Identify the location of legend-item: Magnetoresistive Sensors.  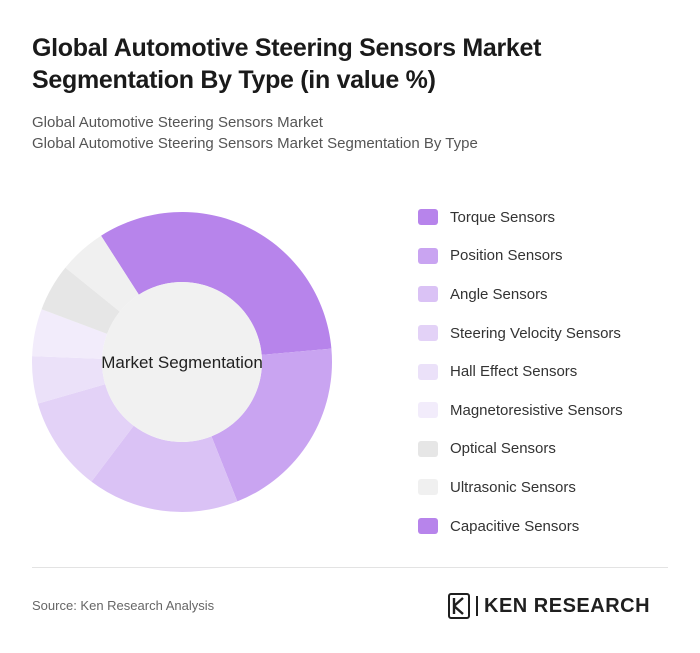
(553, 410).